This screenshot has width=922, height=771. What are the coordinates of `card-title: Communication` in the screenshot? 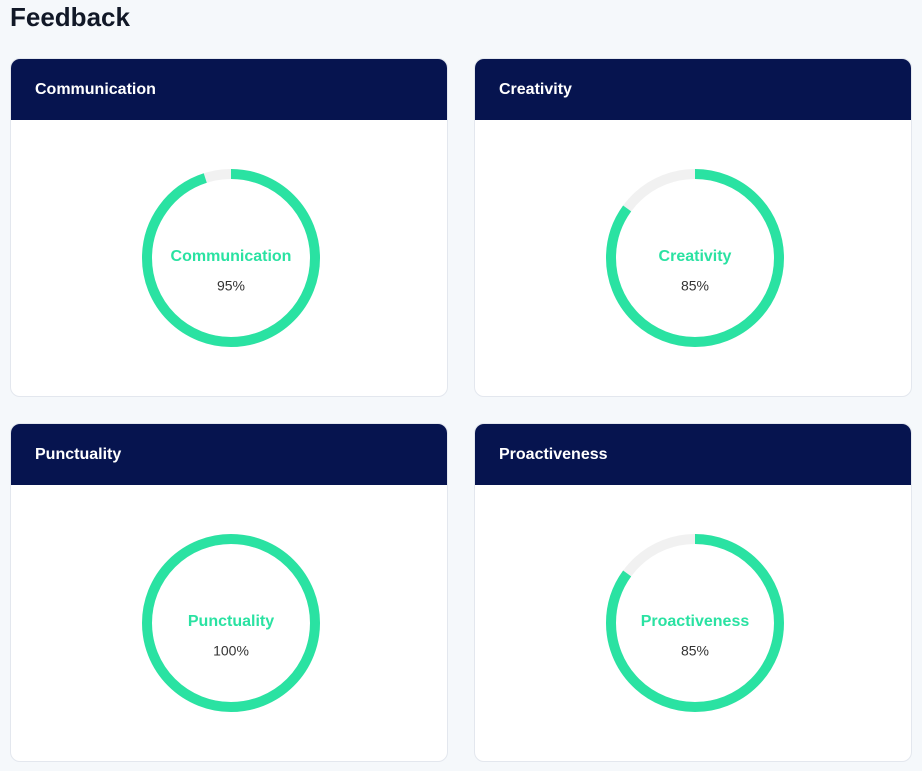 It's located at (229, 89).